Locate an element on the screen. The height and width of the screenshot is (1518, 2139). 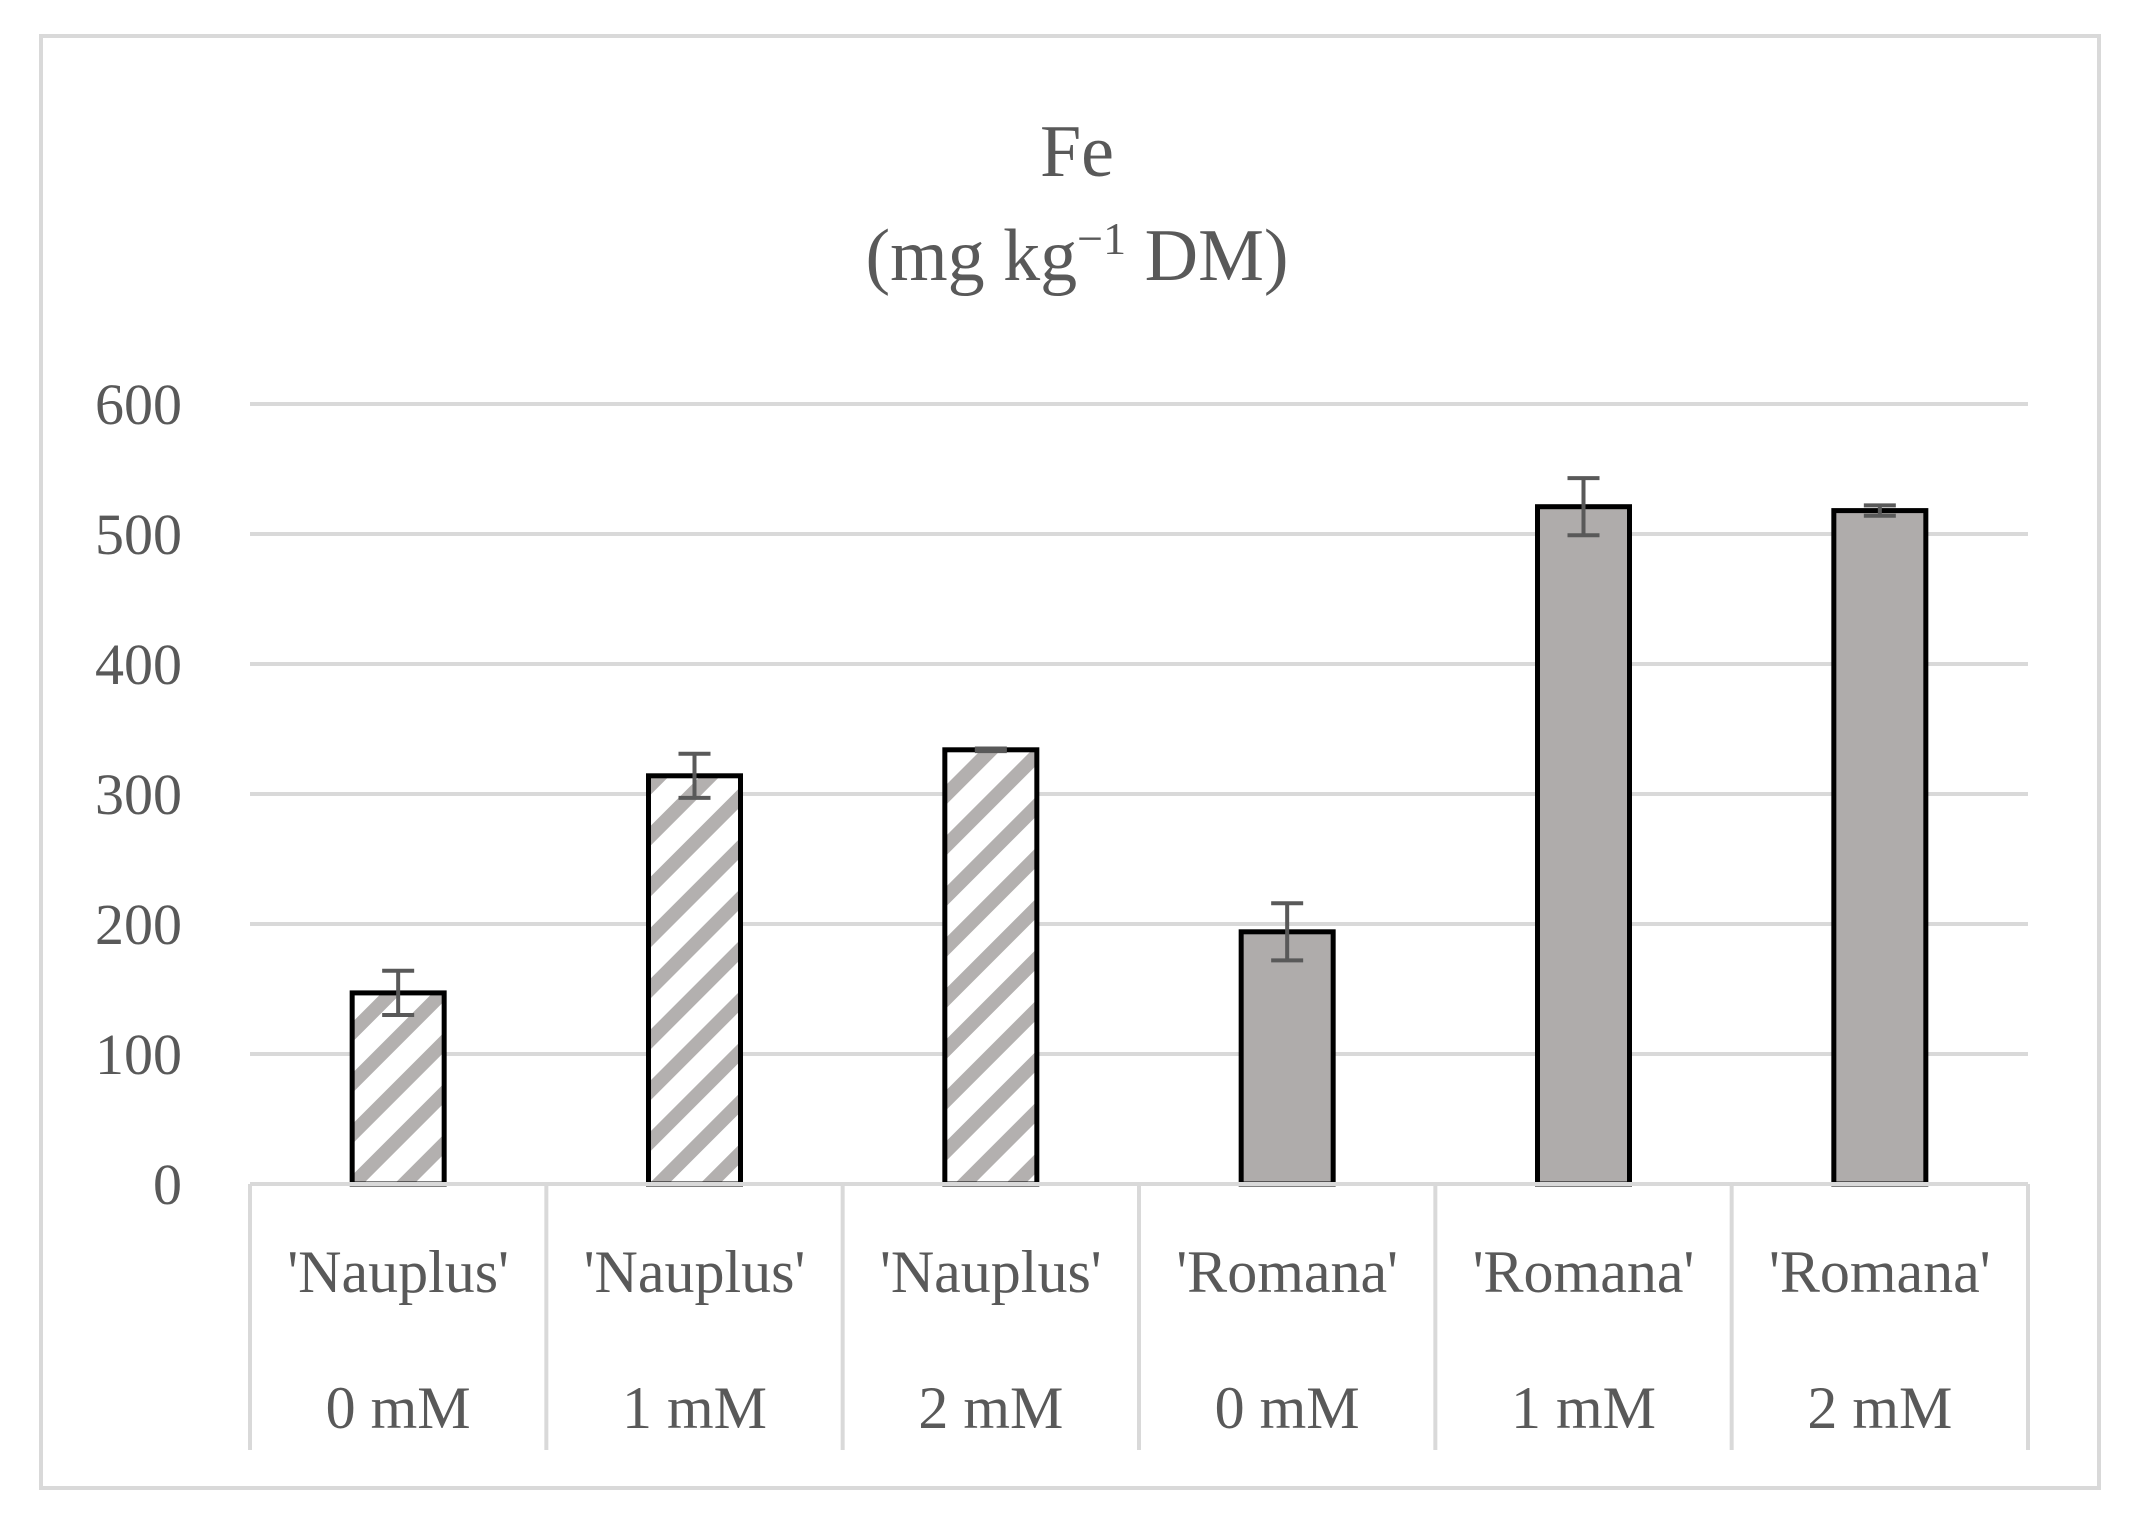
y-tick-label: 0 is located at coordinates (167, 1184).